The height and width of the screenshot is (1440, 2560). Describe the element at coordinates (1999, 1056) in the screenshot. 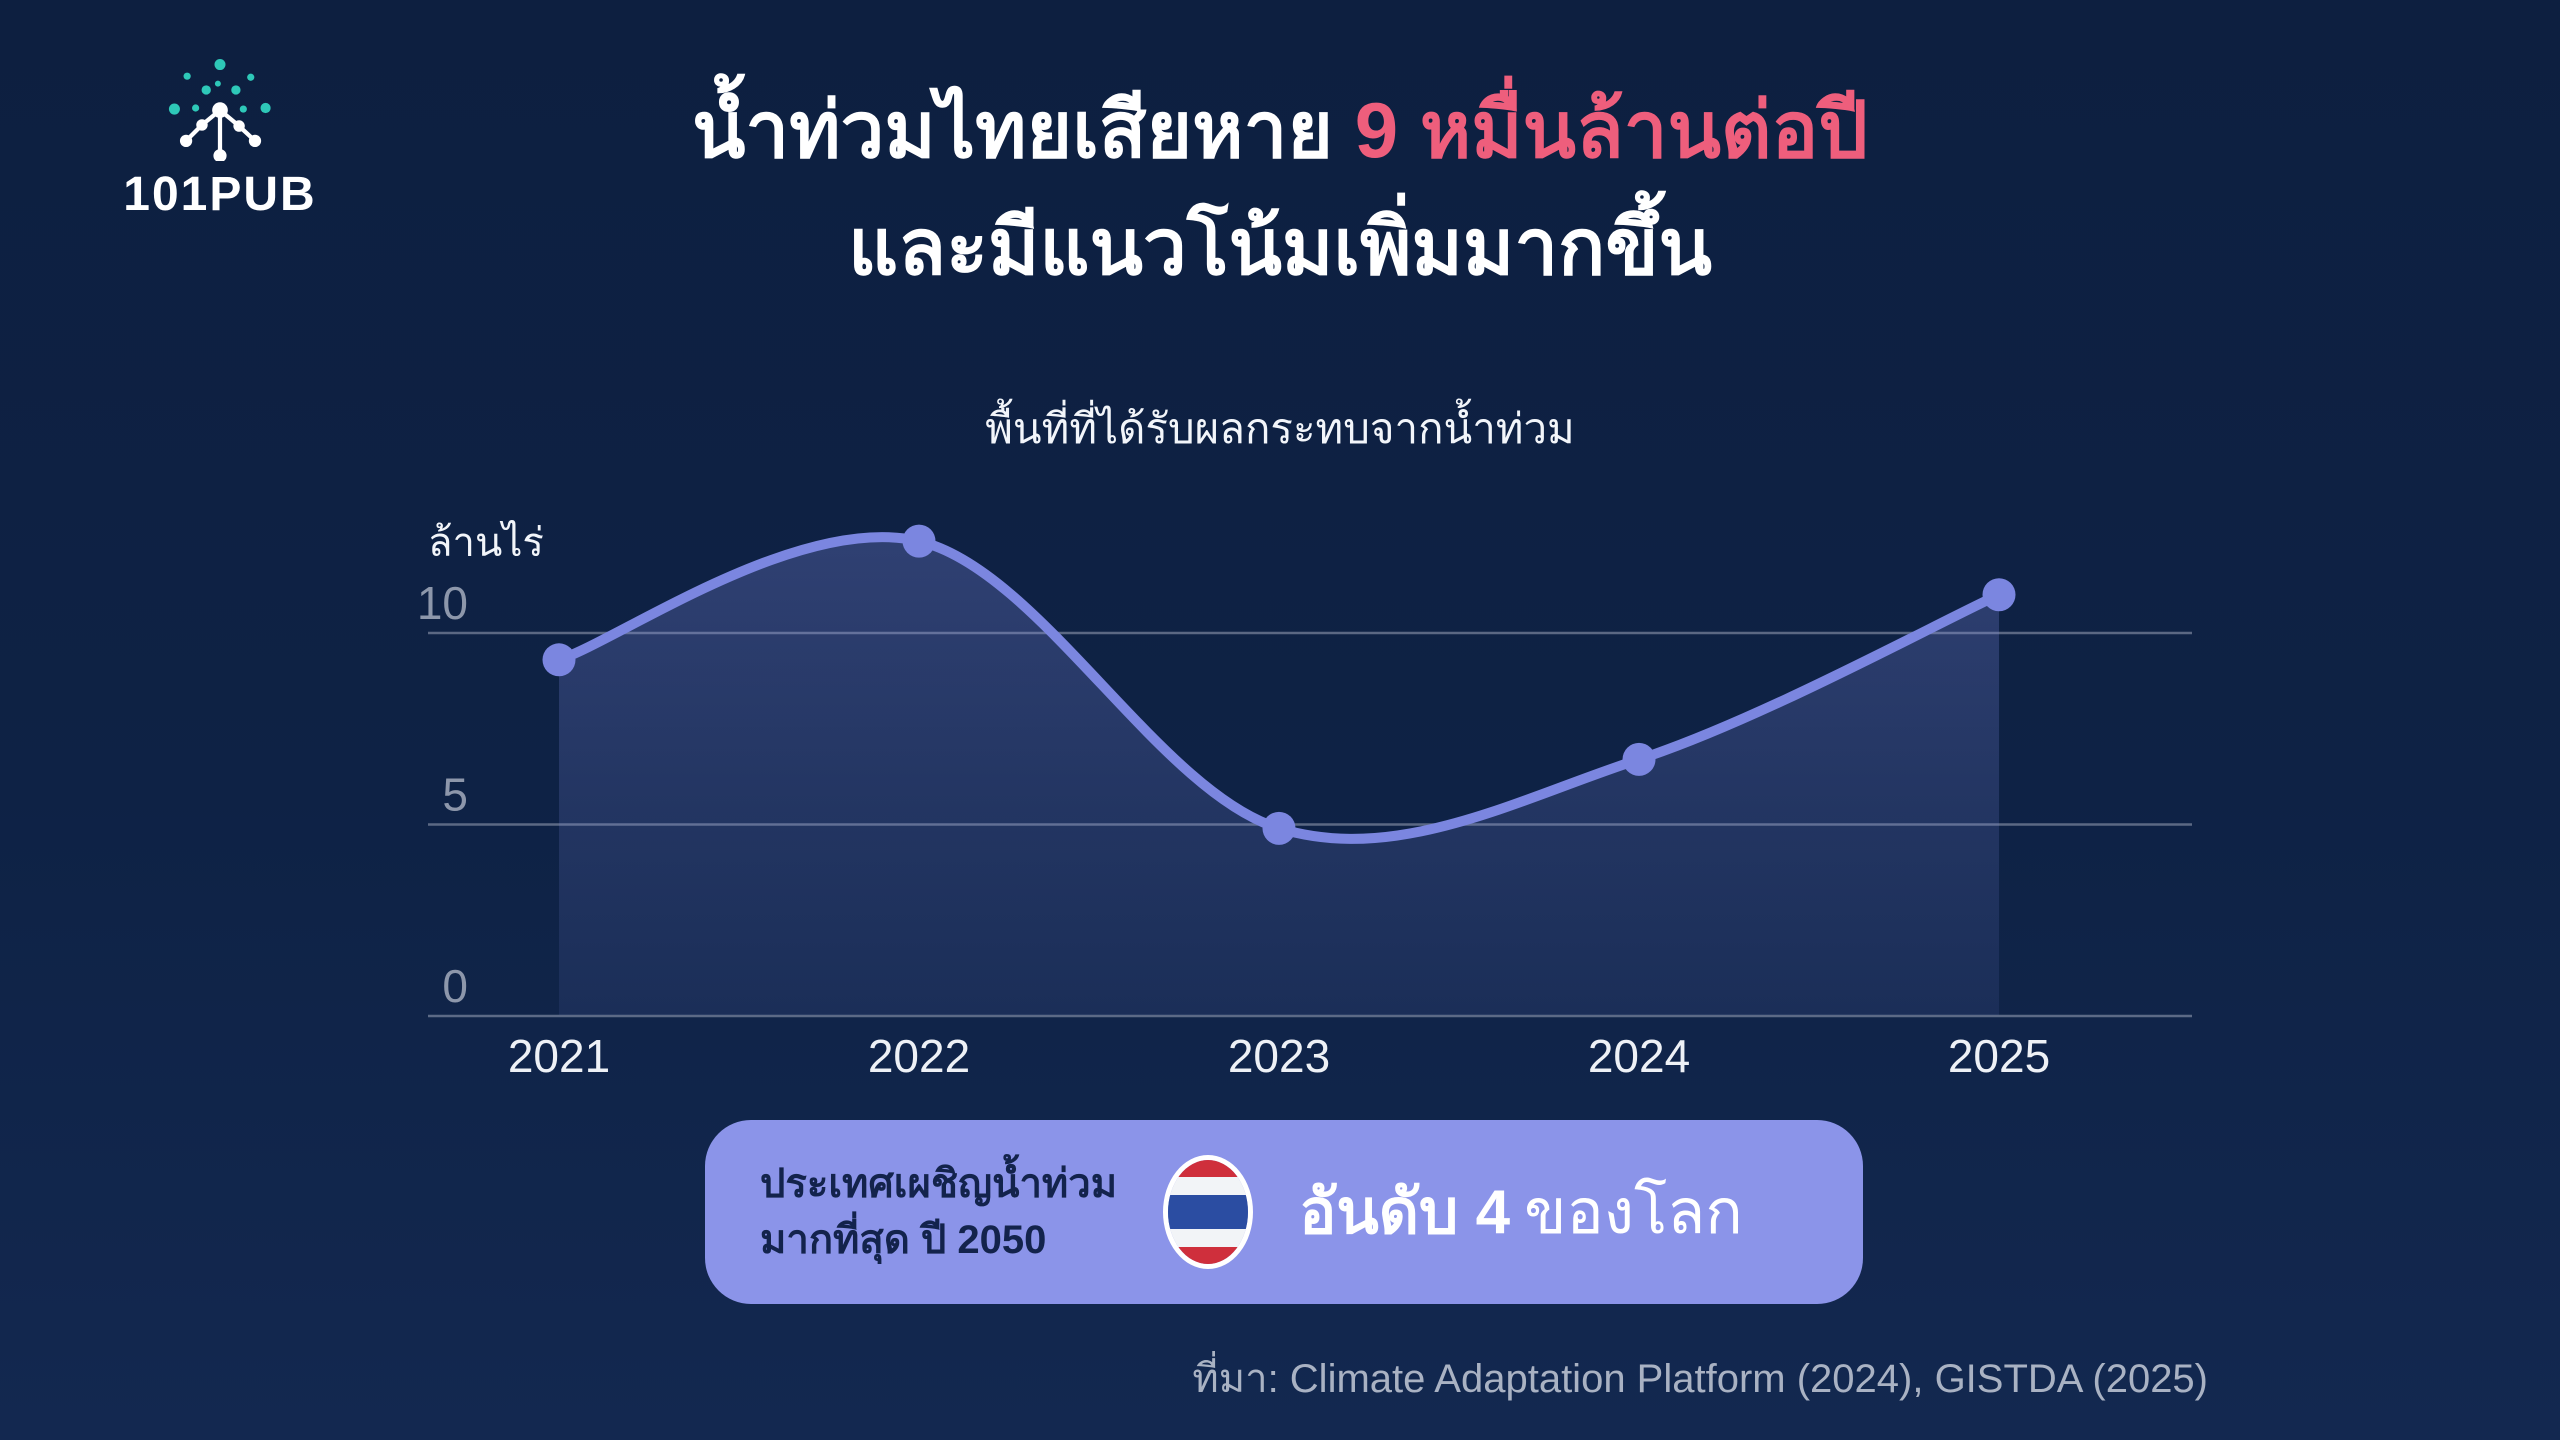

I see `x-tick-label: 2025` at that location.